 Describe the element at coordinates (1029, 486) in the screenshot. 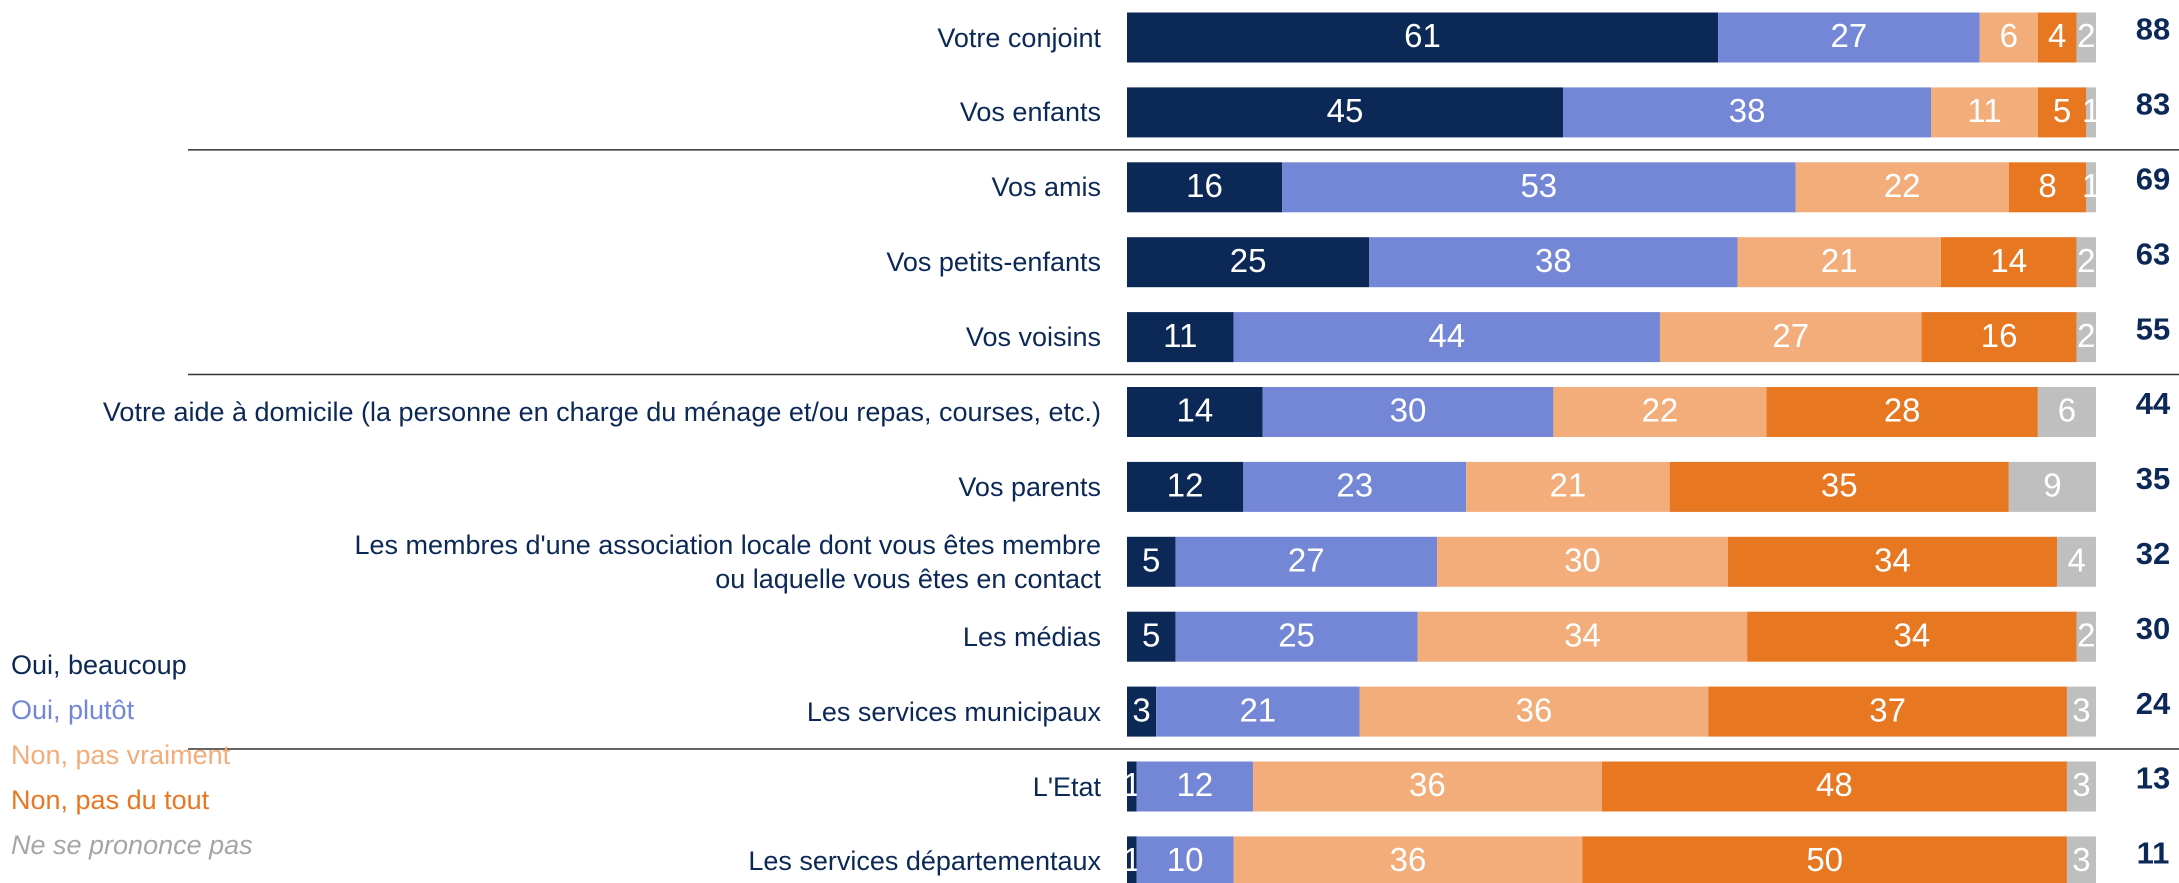

I see `category-label: Vos parents` at that location.